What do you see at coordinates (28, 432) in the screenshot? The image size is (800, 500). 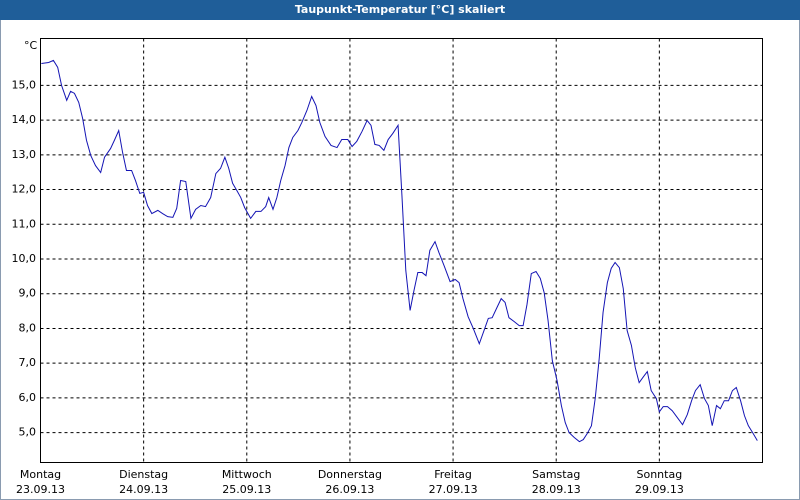 I see `y-tick-label: 5,0` at bounding box center [28, 432].